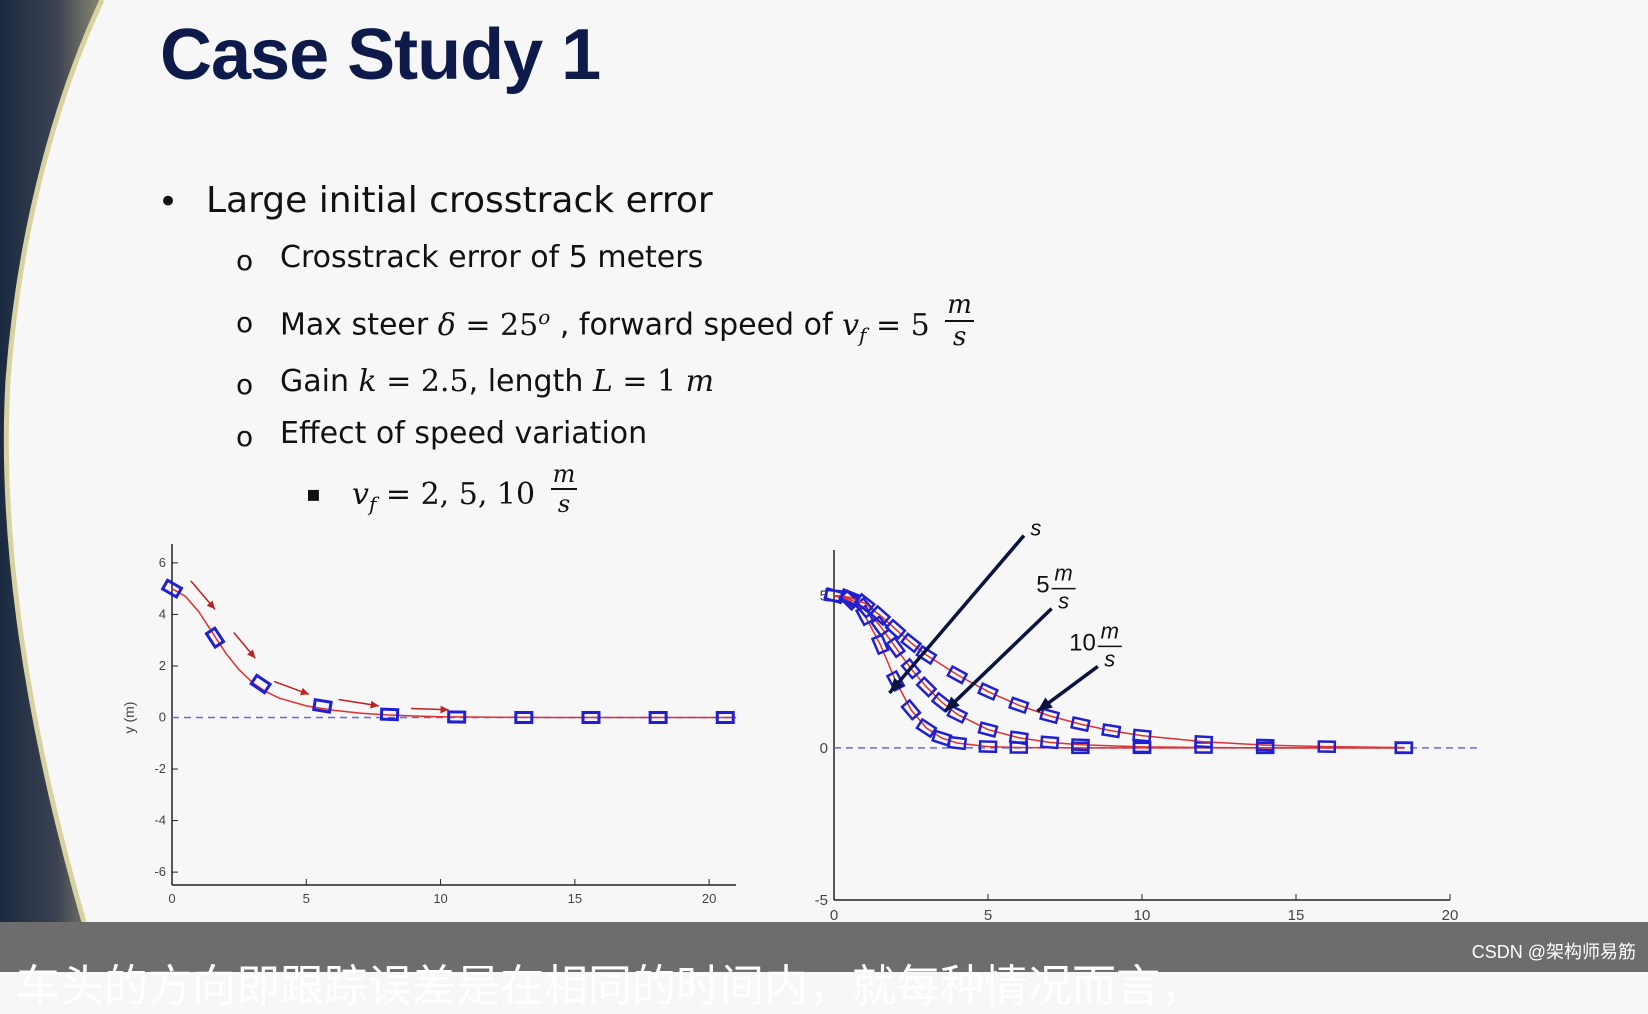 Image resolution: width=1648 pixels, height=1014 pixels. I want to click on subtitle-bar, so click(824, 947).